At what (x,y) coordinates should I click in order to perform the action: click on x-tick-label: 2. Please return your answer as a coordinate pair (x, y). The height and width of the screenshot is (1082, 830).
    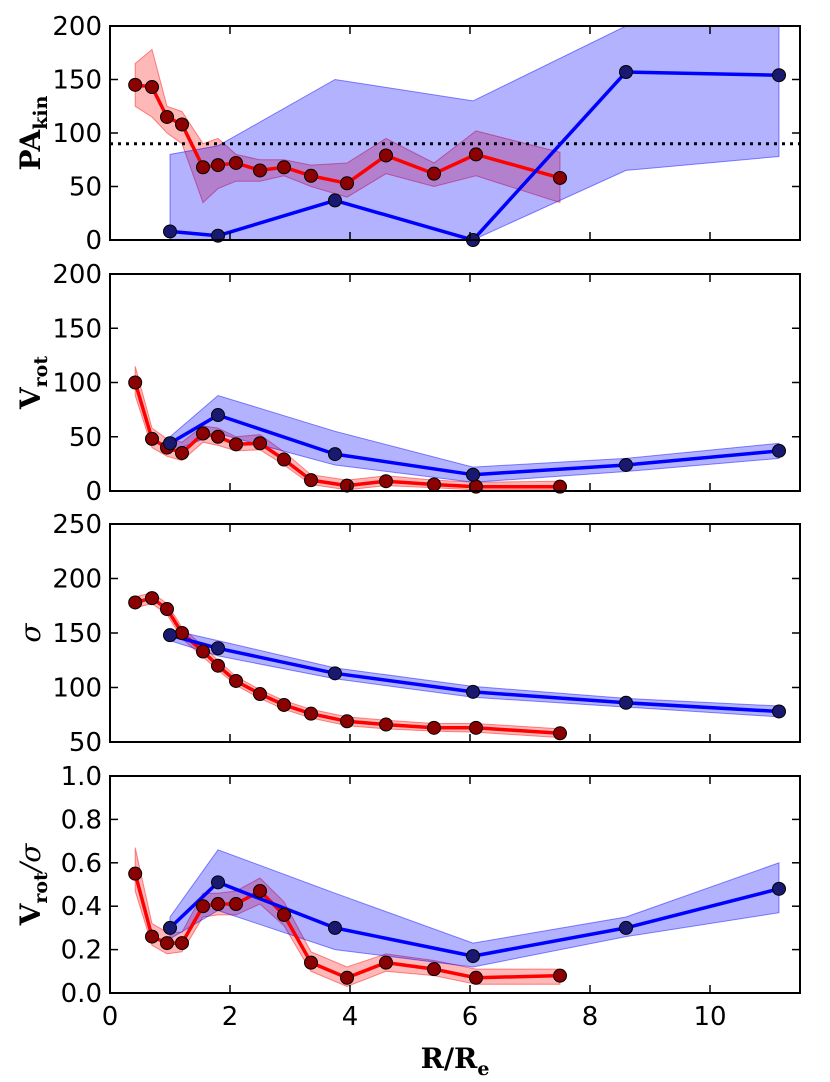
    Looking at the image, I should click on (230, 1017).